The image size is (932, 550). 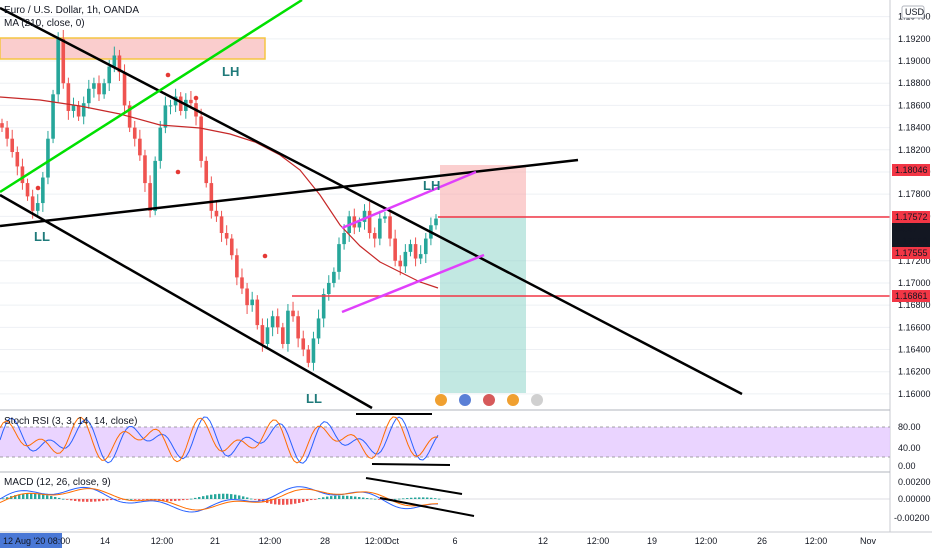 What do you see at coordinates (31, 540) in the screenshot?
I see `time-cursor-badge` at bounding box center [31, 540].